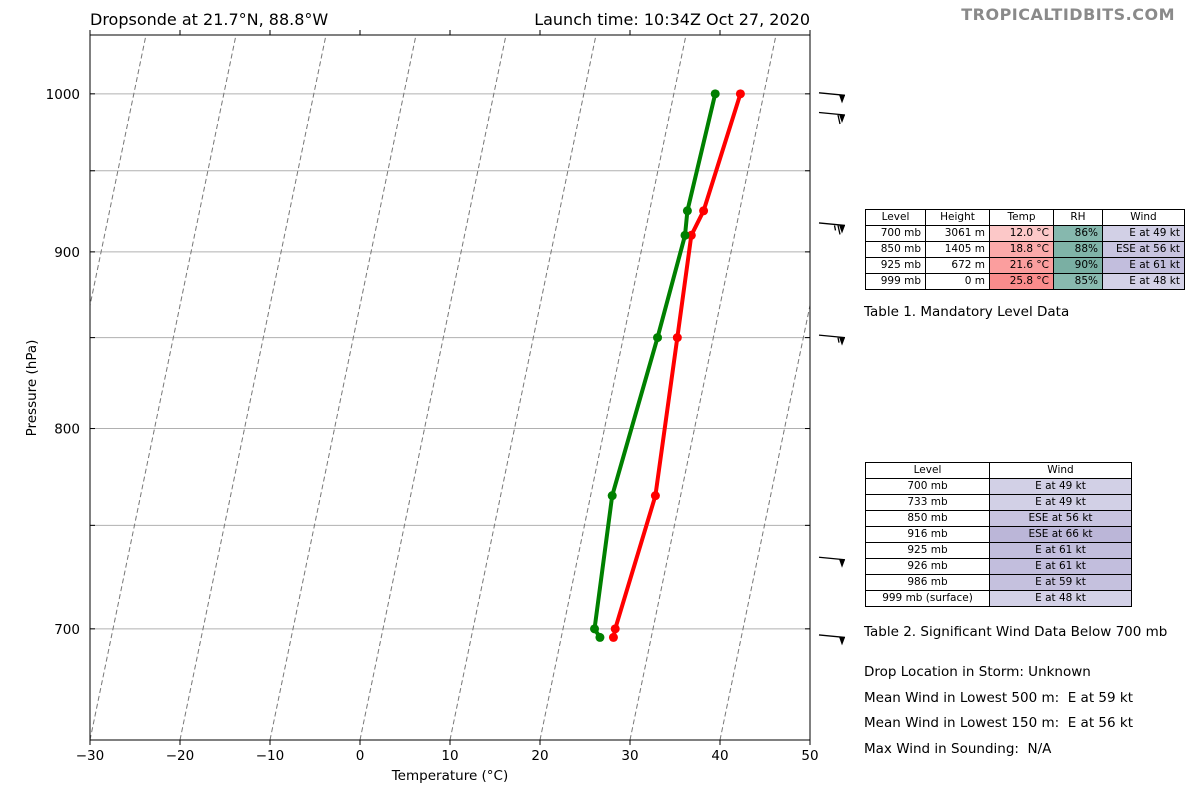 This screenshot has height=800, width=1200. Describe the element at coordinates (957, 249) in the screenshot. I see `height-cell: 1405 m` at that location.